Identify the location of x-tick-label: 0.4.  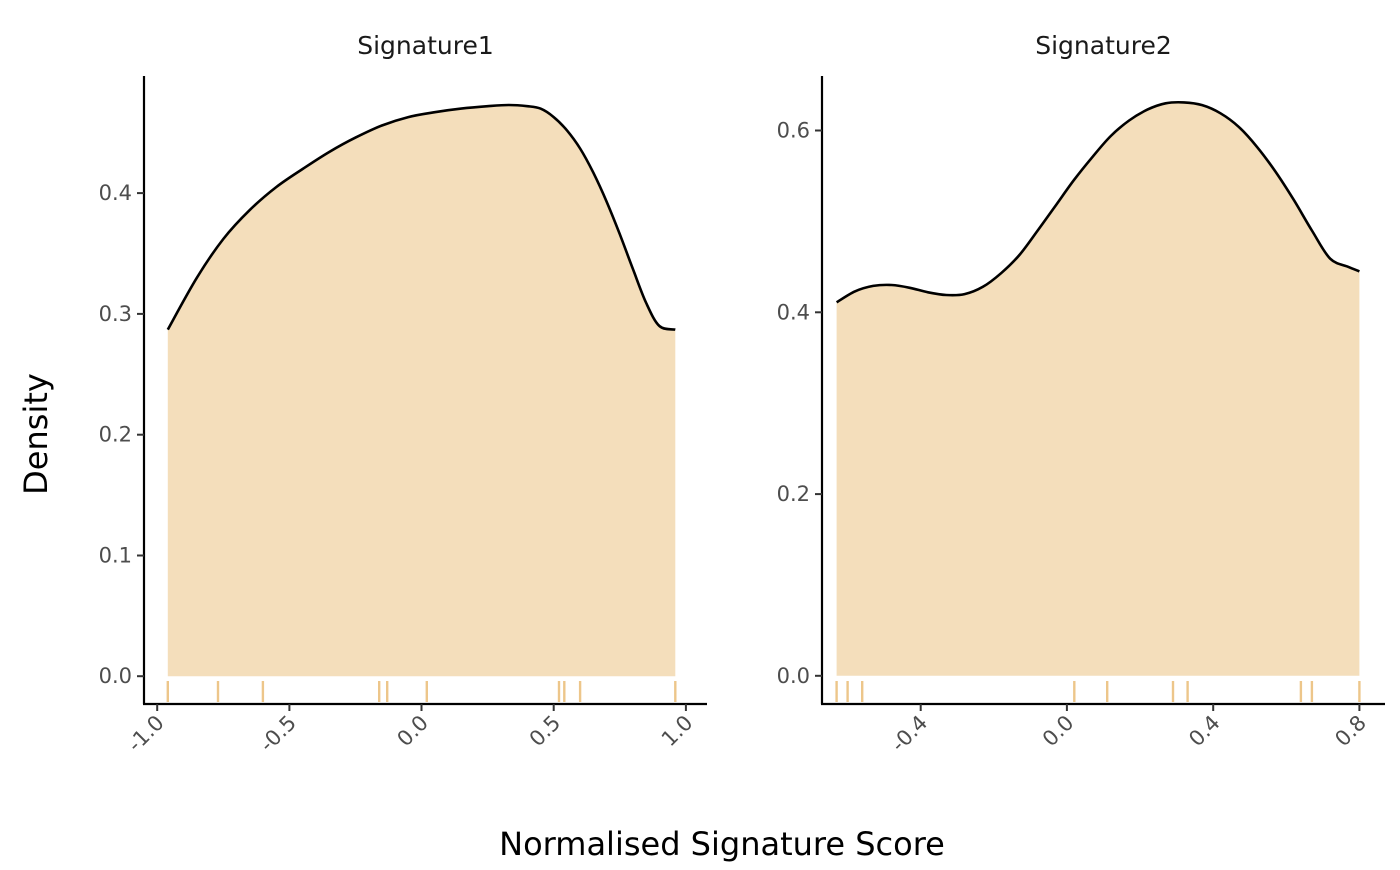
(1204, 731).